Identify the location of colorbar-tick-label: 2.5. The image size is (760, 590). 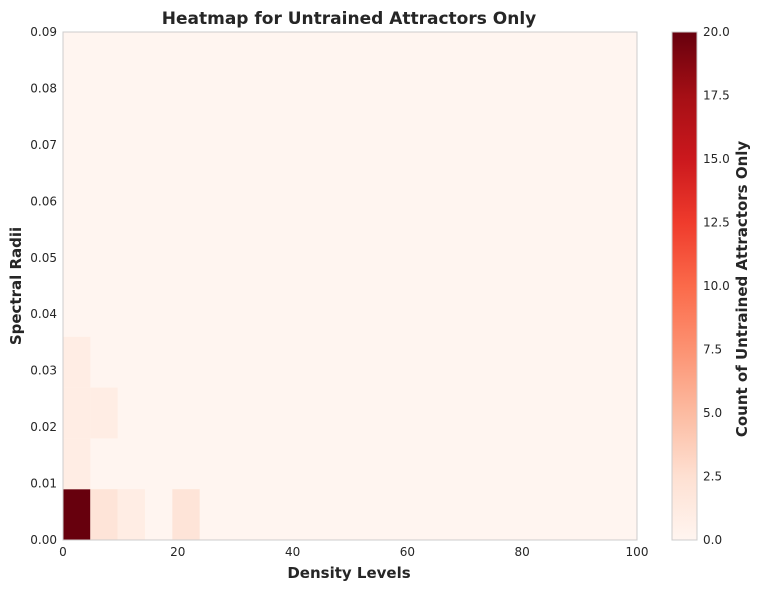
(712, 477).